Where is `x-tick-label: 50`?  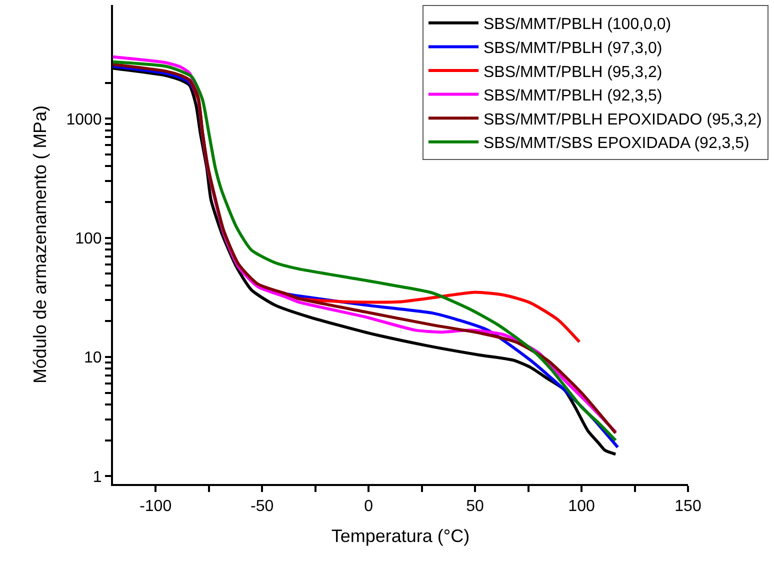
x-tick-label: 50 is located at coordinates (475, 507).